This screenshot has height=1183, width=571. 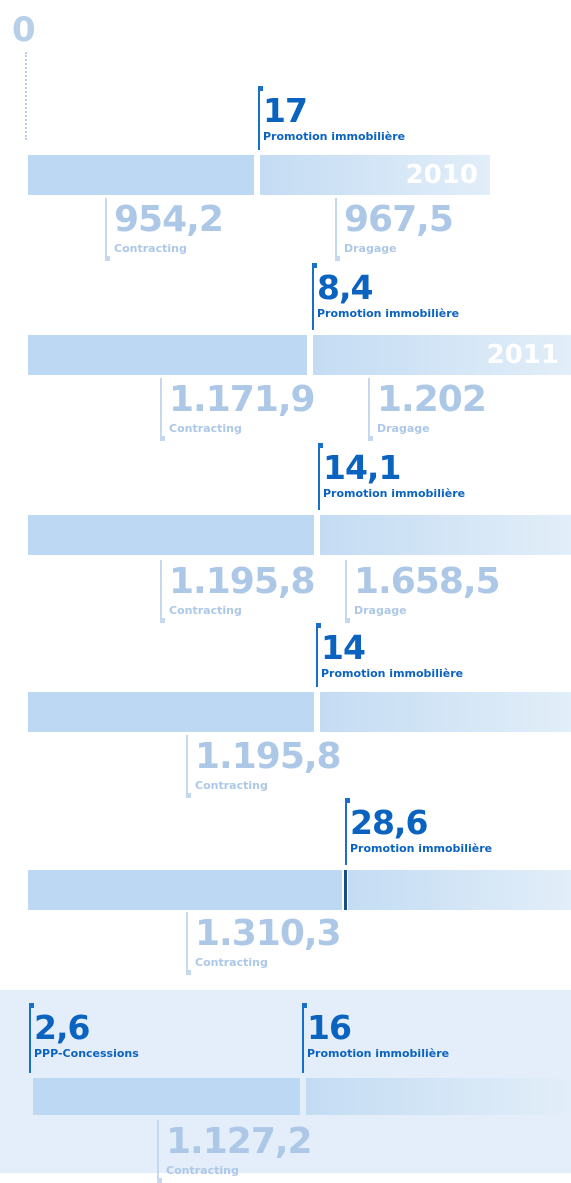 I want to click on bottom-value: 967,5, so click(x=399, y=219).